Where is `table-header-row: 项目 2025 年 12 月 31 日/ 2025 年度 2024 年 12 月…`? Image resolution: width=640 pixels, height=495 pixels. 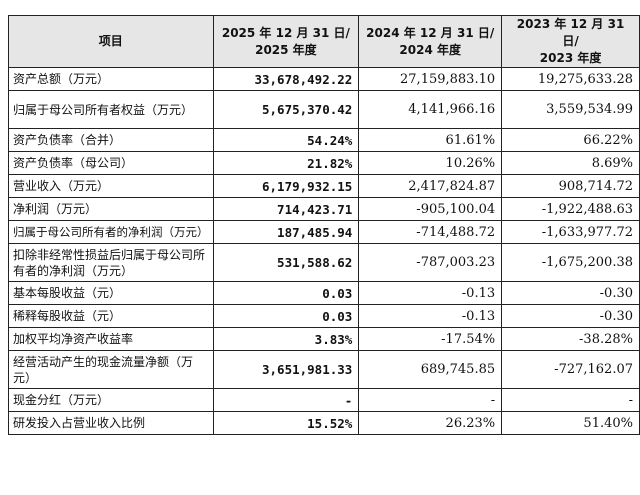
table-header-row: 项目 2025 年 12 月 31 日/ 2025 年度 2024 年 12 月… is located at coordinates (324, 41).